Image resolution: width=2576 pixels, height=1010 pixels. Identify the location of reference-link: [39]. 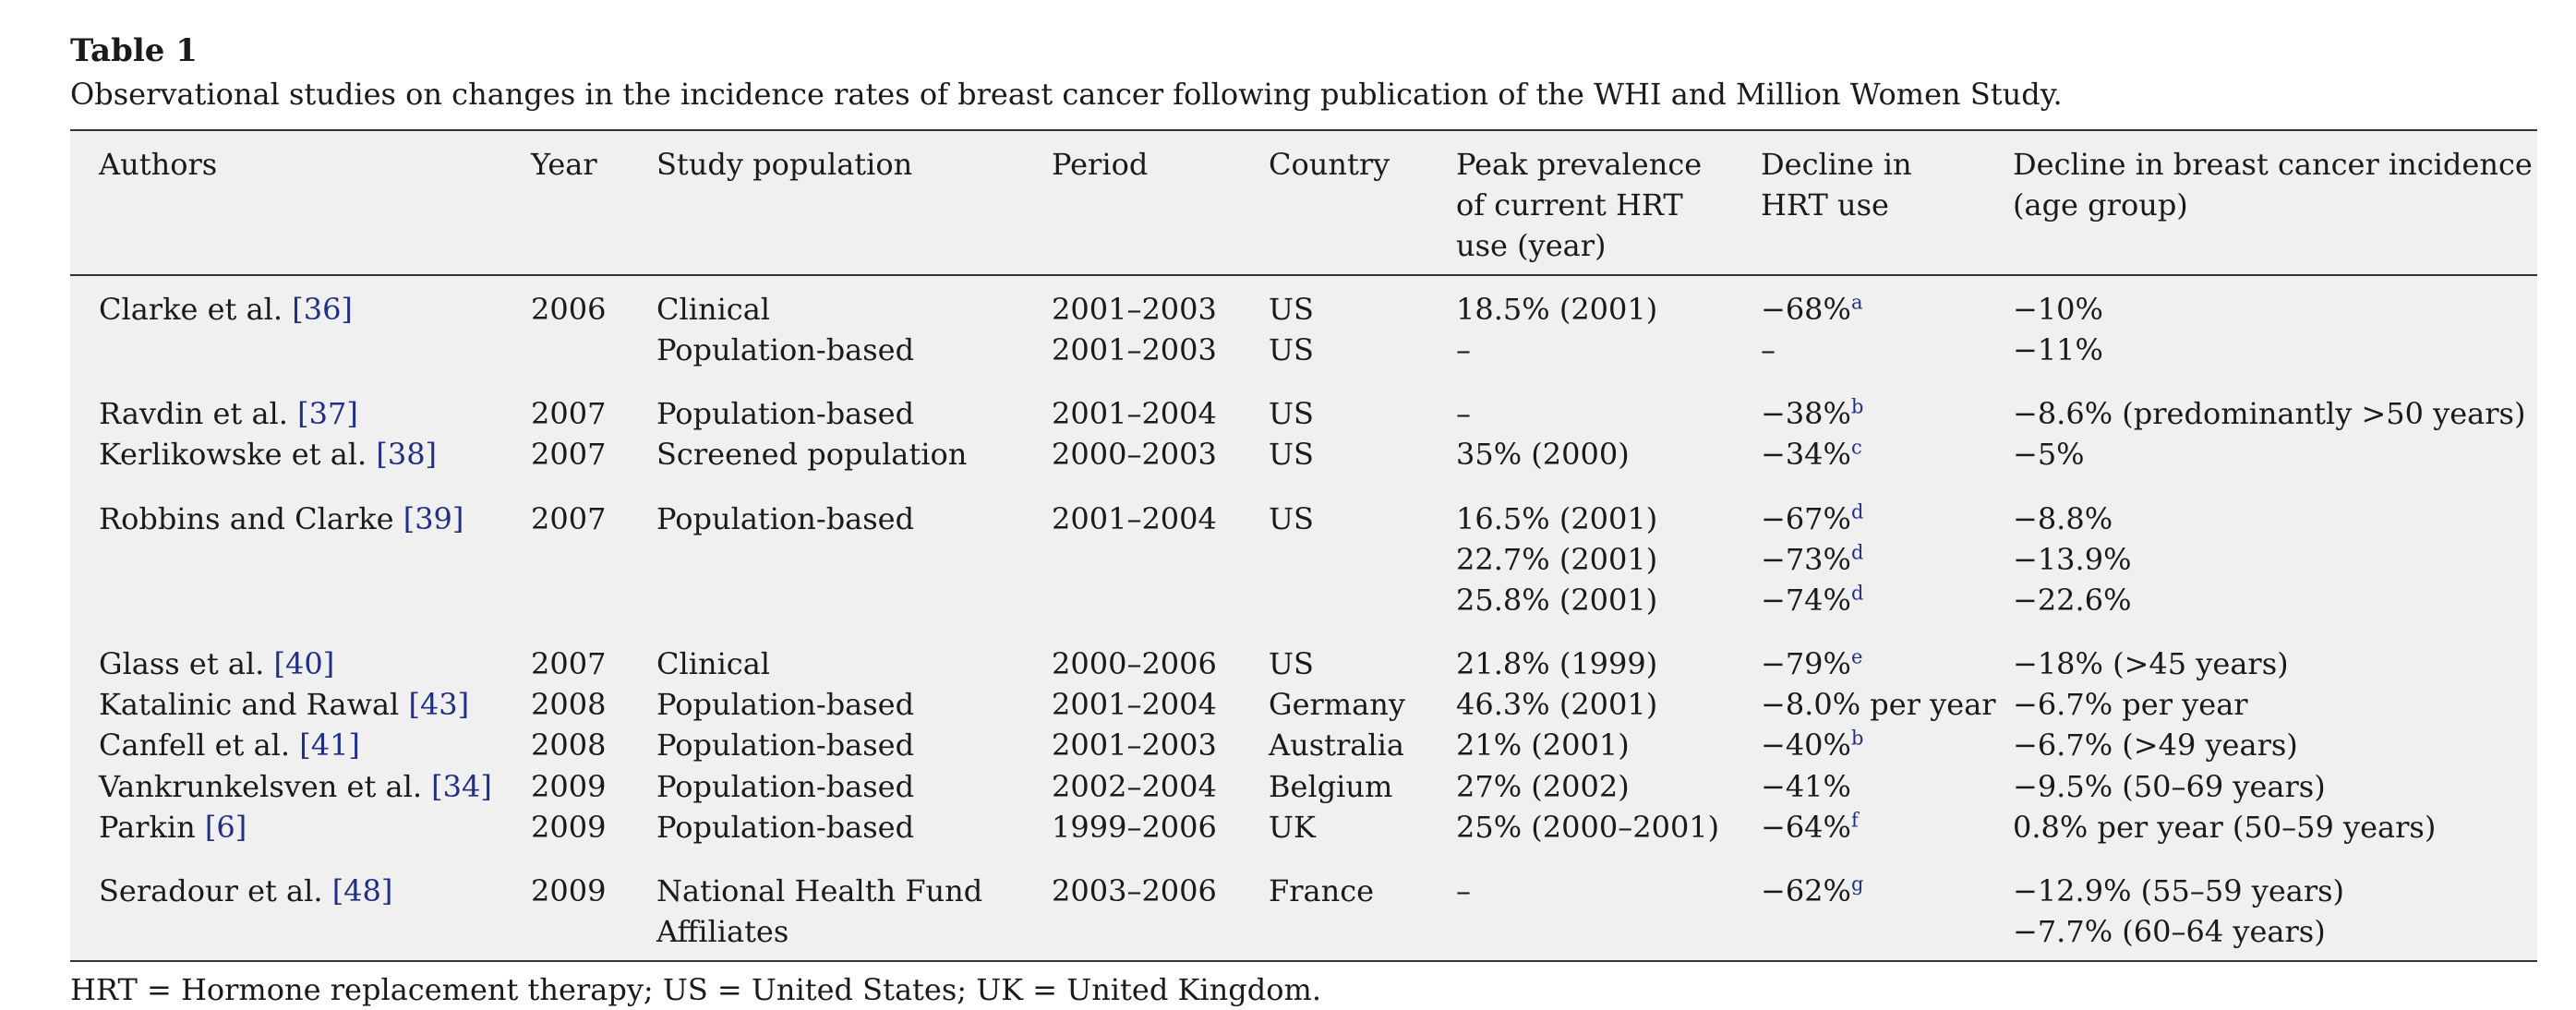
(433, 519).